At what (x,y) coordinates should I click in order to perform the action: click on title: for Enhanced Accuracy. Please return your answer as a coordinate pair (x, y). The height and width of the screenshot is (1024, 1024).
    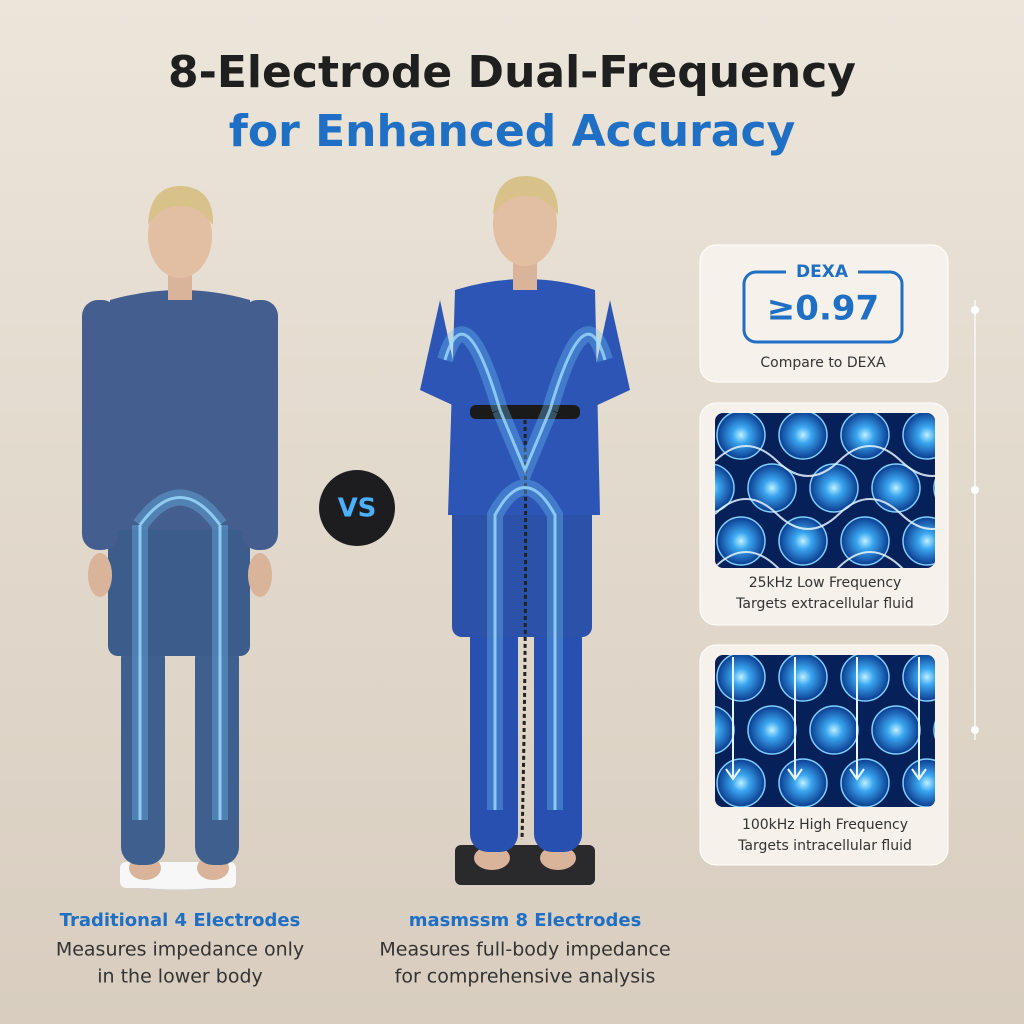
    Looking at the image, I should click on (512, 131).